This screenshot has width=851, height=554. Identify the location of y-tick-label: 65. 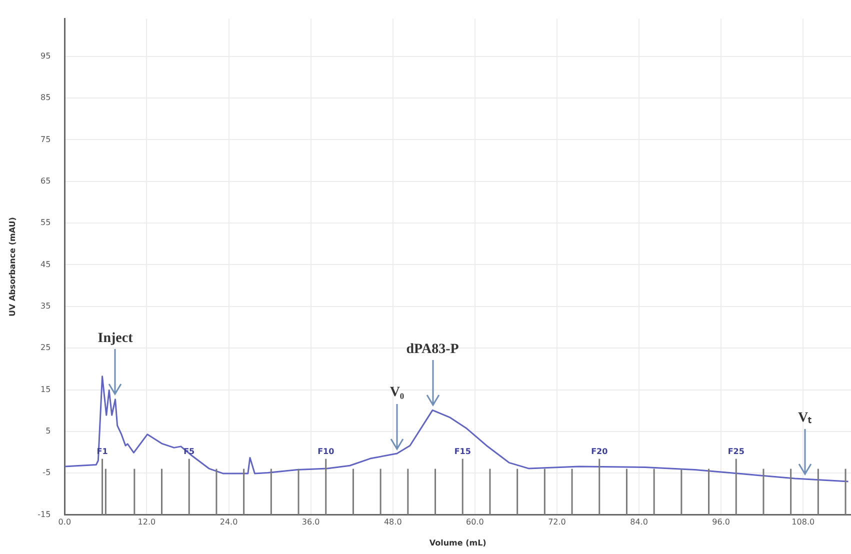
(45, 181).